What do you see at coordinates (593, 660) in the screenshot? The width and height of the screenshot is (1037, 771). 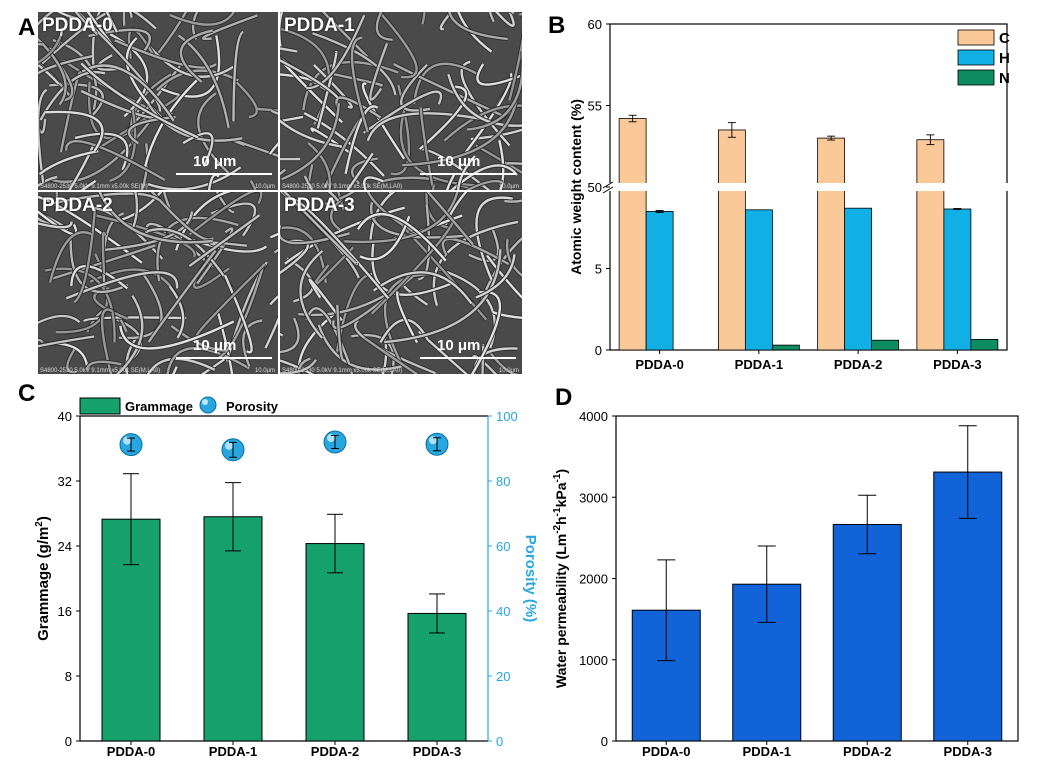 I see `y-tick-label: 1000` at bounding box center [593, 660].